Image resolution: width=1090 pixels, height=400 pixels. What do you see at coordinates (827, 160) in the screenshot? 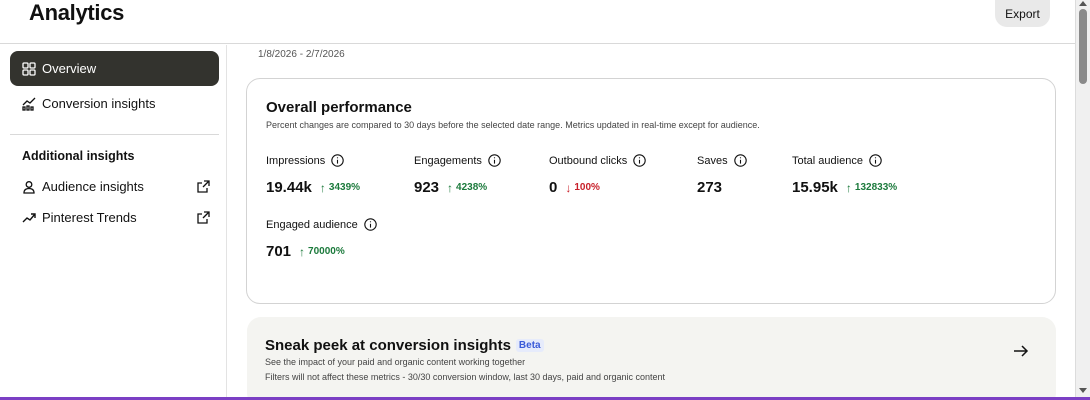
I see `metric-label: Total audience` at bounding box center [827, 160].